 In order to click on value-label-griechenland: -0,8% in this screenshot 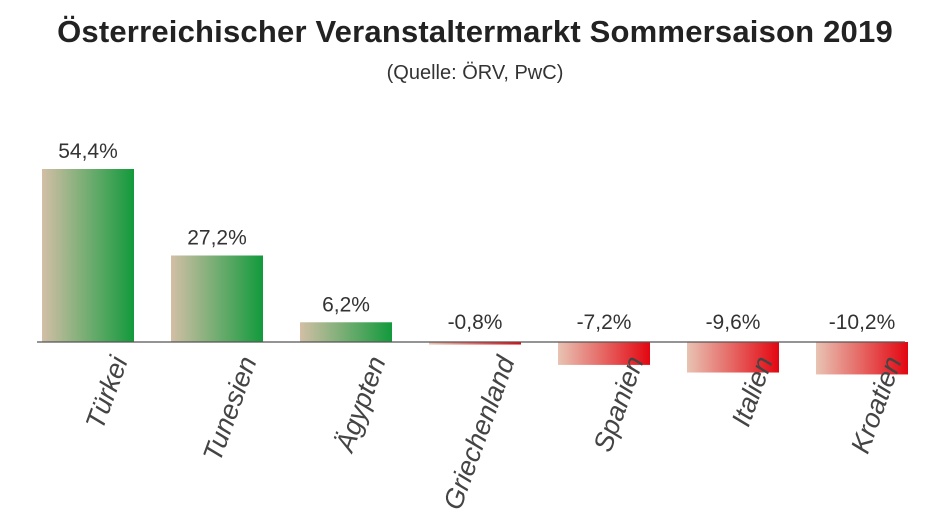, I will do `click(475, 322)`.